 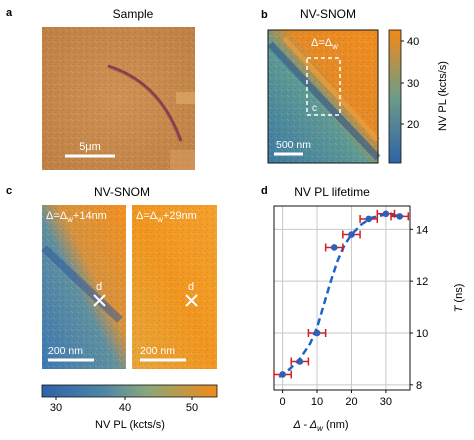 I want to click on panel-d-letter: d, so click(x=264, y=191).